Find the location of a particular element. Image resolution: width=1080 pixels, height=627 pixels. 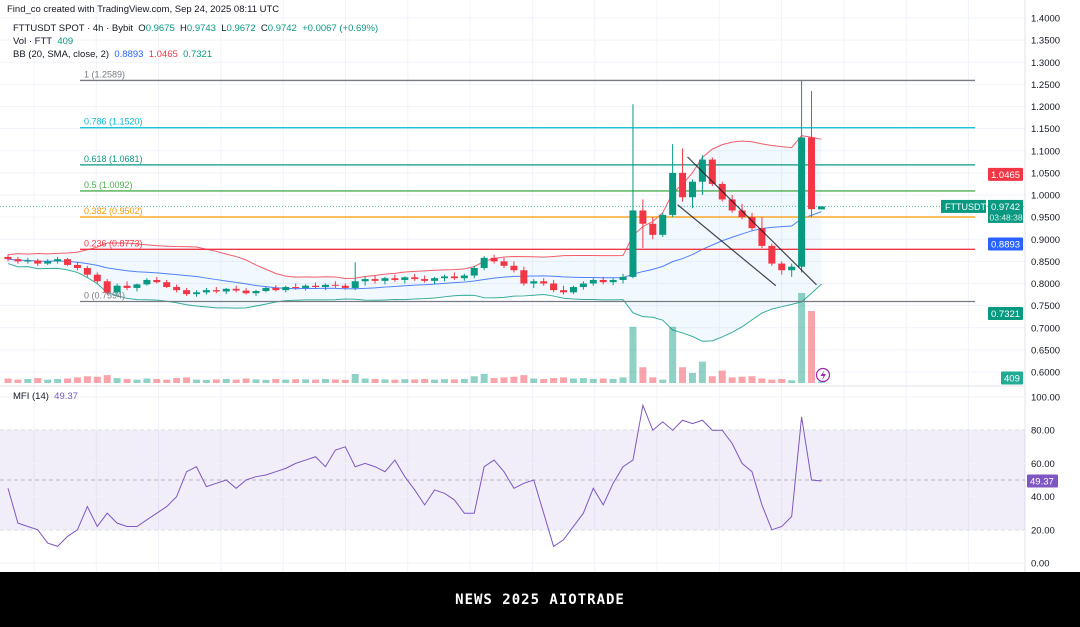

price-axis-tick: 1.0500 is located at coordinates (1045, 173).